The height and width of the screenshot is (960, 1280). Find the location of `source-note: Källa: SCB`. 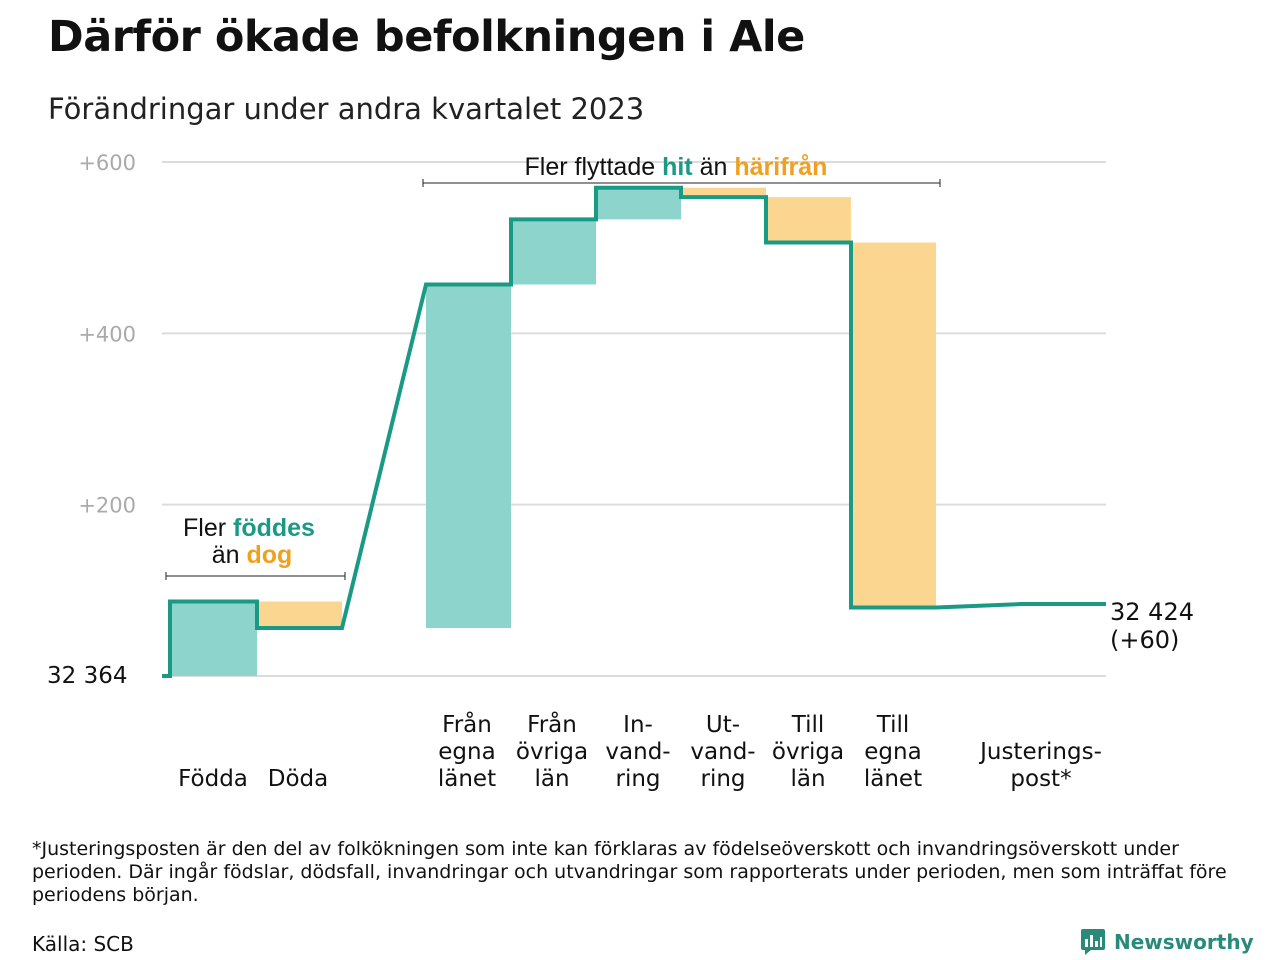

source-note: Källa: SCB is located at coordinates (83, 944).